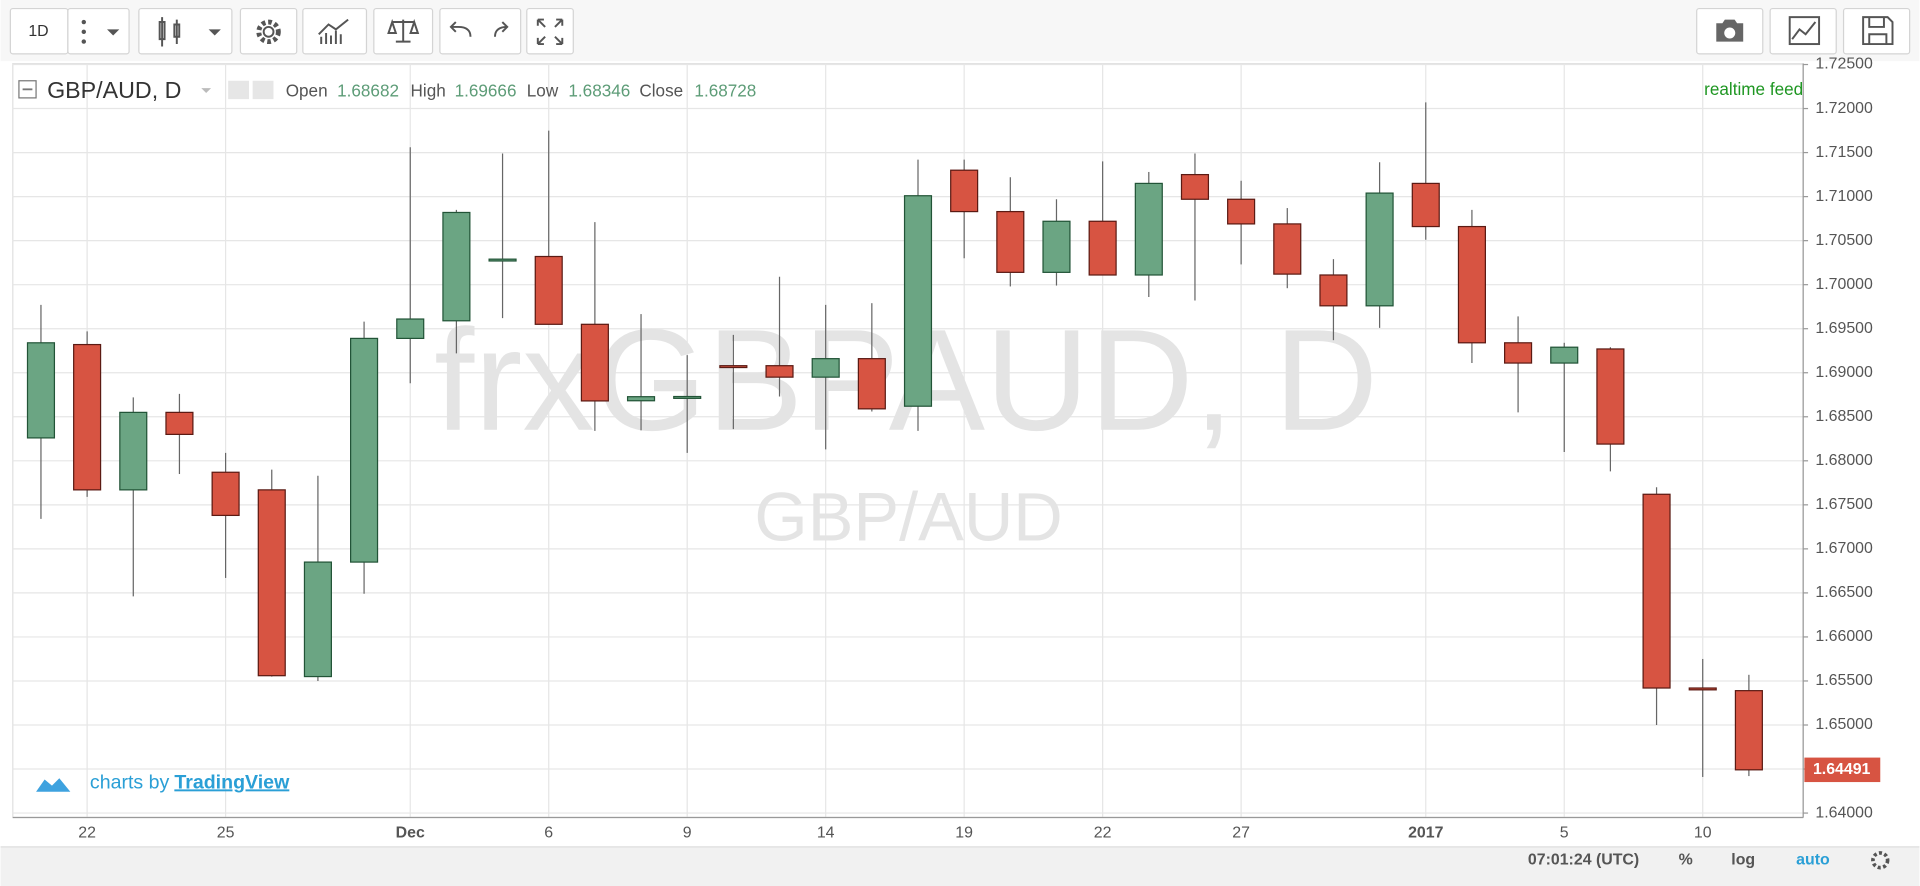 The image size is (1920, 886). What do you see at coordinates (1844, 680) in the screenshot?
I see `y-tick-label: 1.65500` at bounding box center [1844, 680].